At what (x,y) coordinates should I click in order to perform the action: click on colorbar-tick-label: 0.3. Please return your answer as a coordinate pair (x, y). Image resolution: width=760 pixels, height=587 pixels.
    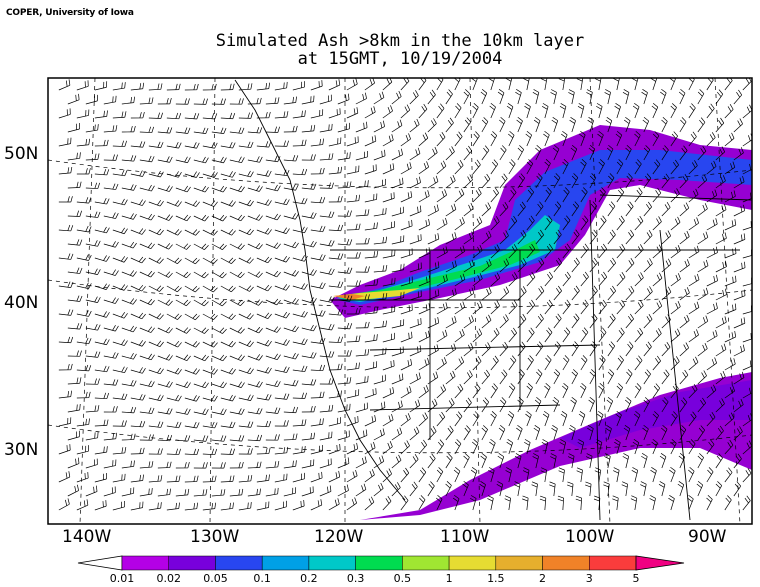
    Looking at the image, I should click on (355, 578).